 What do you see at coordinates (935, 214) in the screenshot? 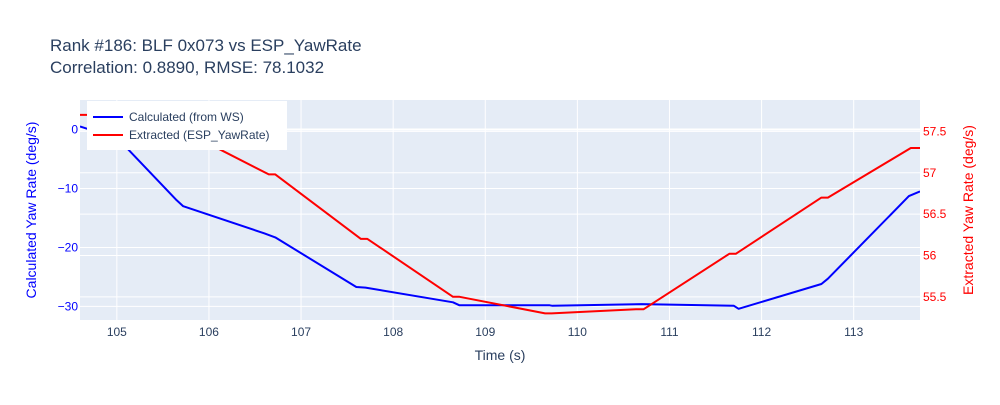
I see `right-y-tick-label: 56.5` at bounding box center [935, 214].